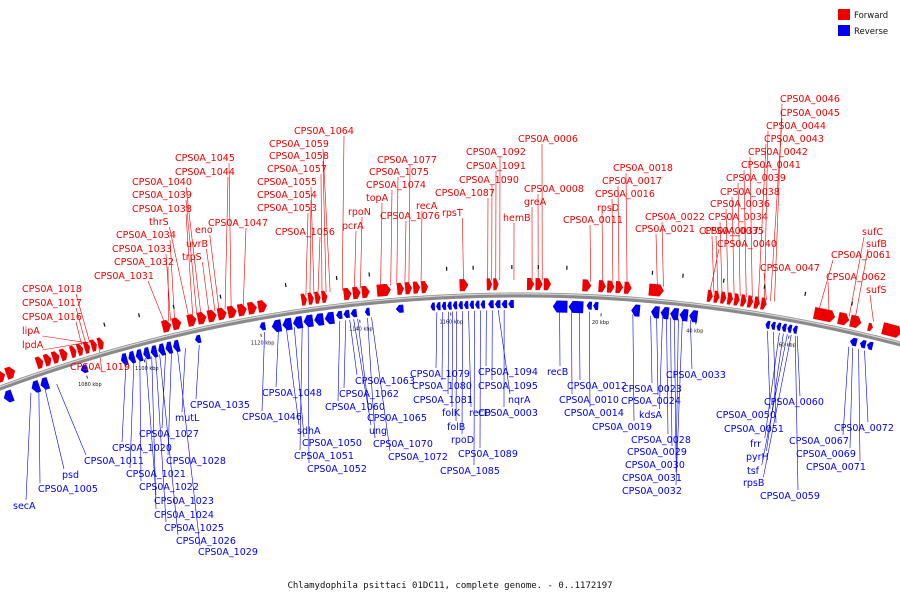 The width and height of the screenshot is (900, 600). Describe the element at coordinates (33, 345) in the screenshot. I see `forward-gene-label: lpdA` at that location.